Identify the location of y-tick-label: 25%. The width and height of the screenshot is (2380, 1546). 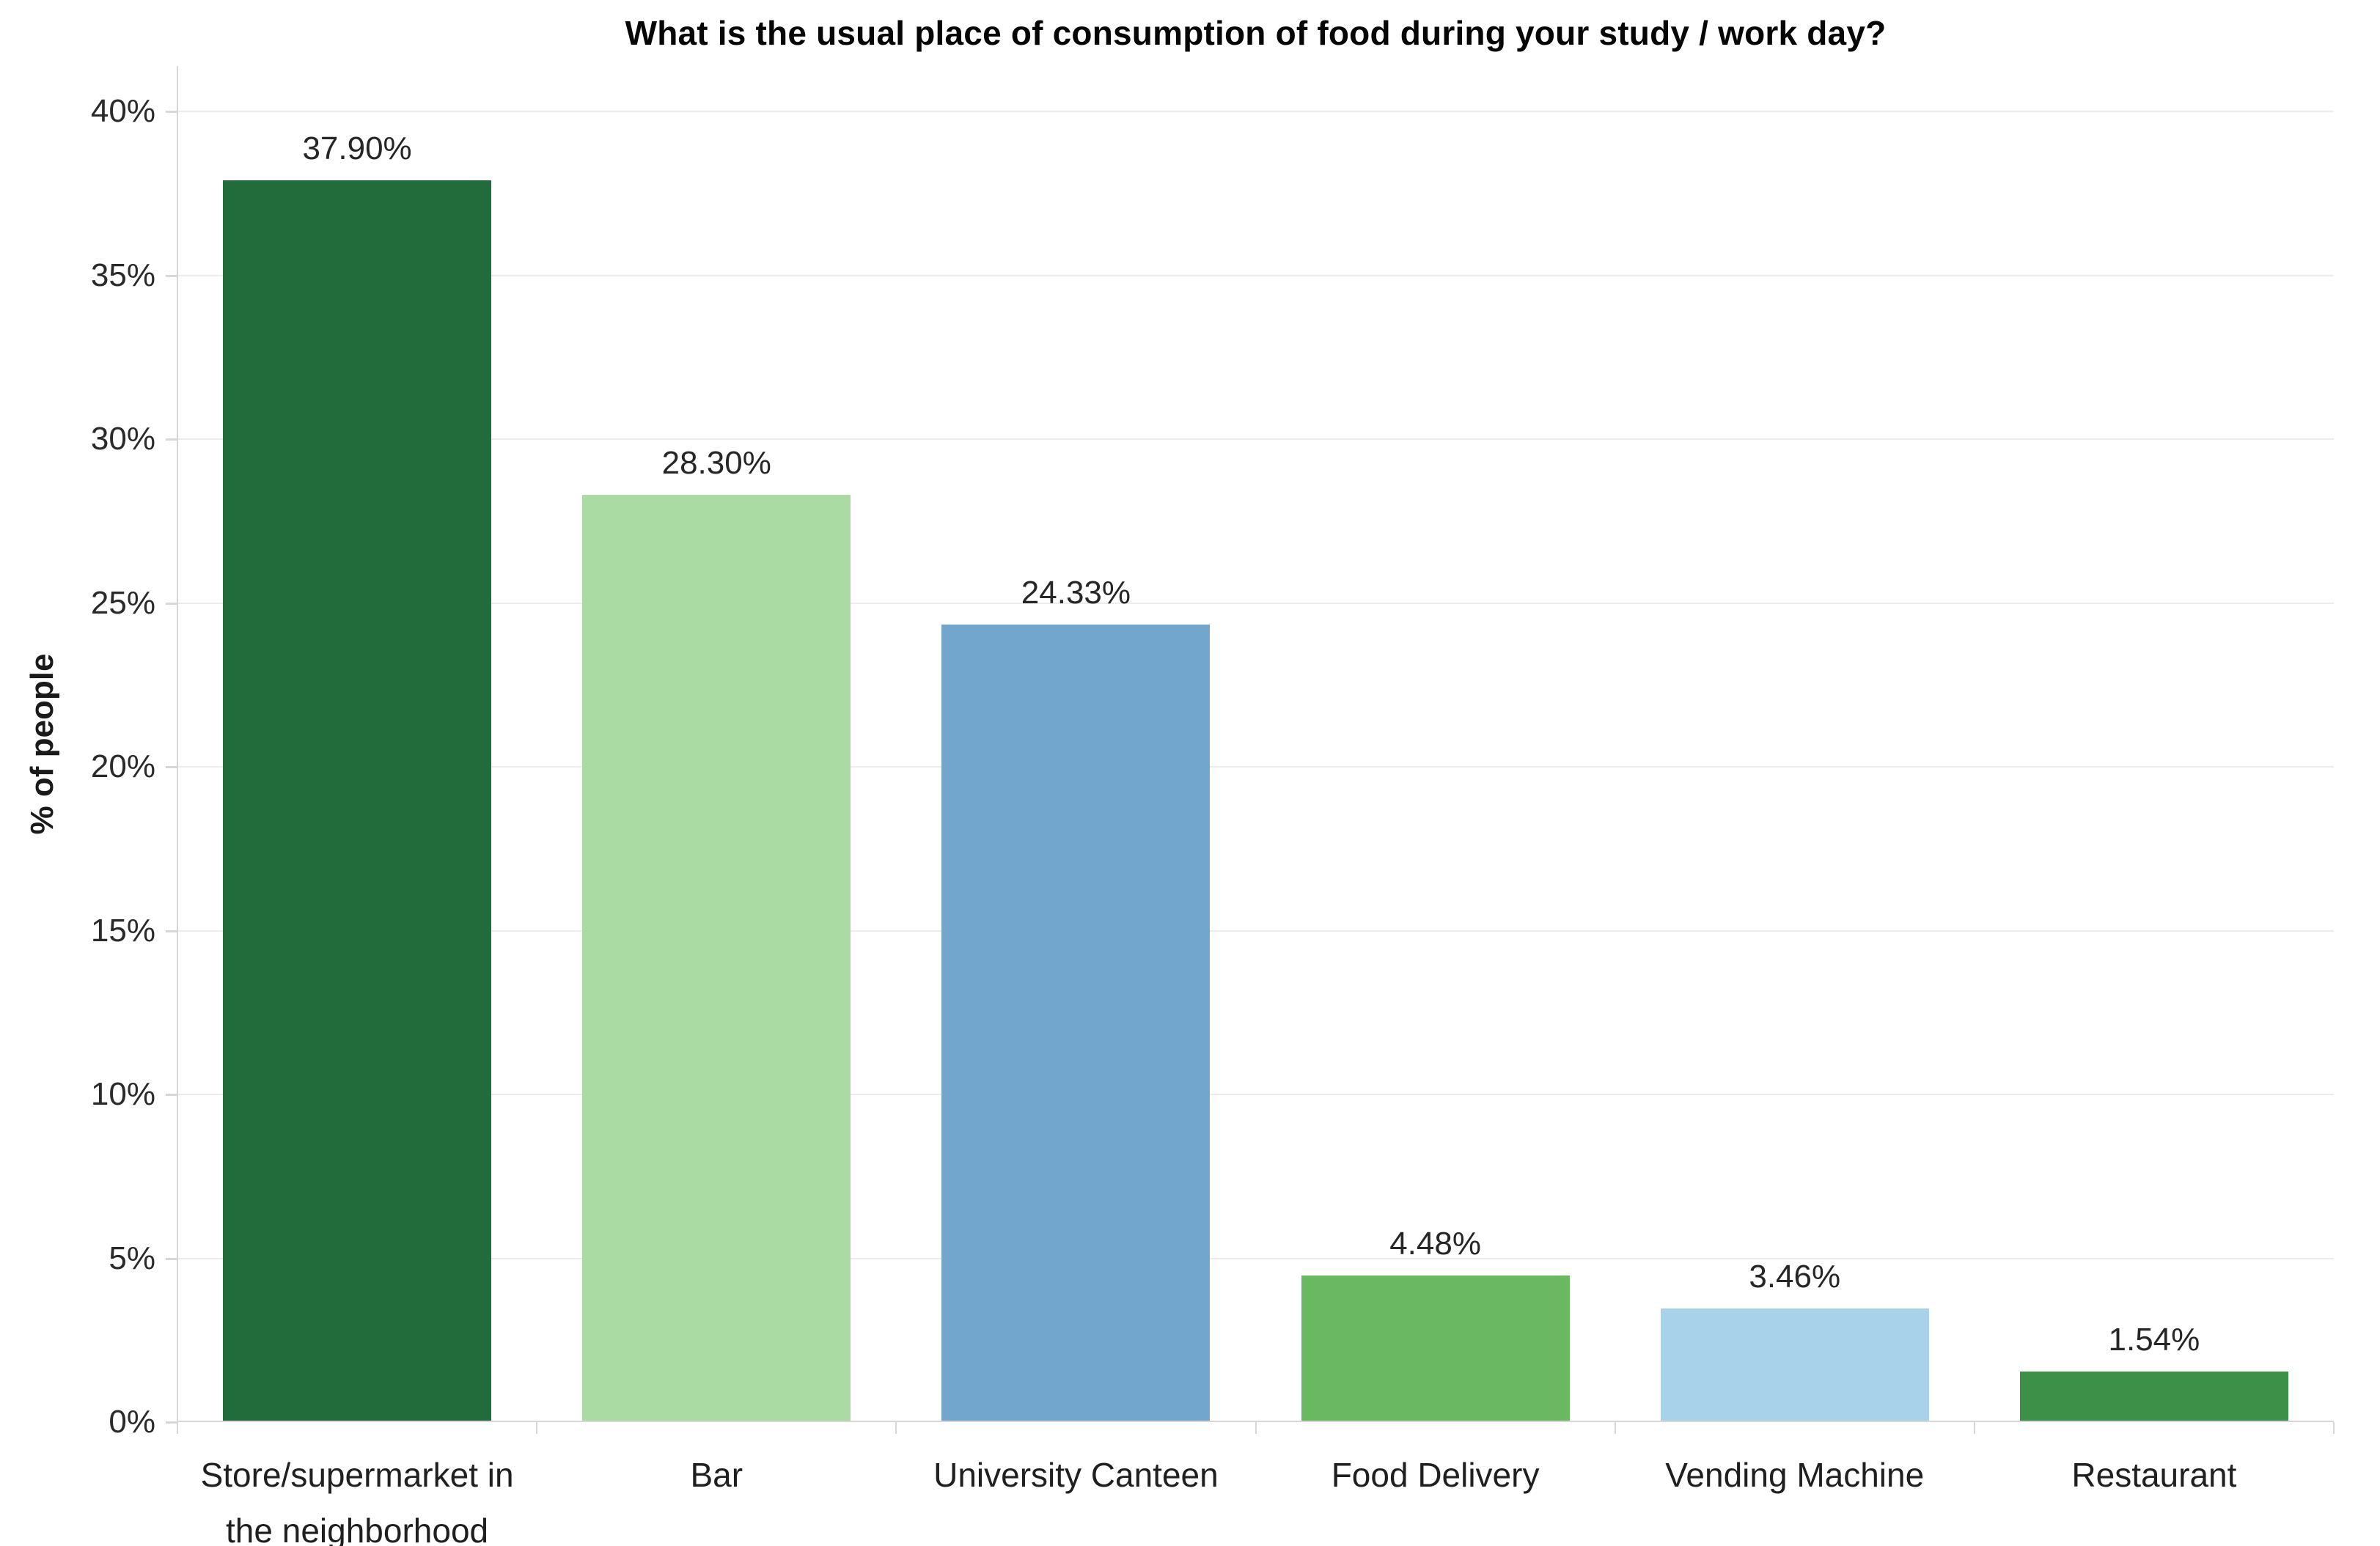
(123, 602).